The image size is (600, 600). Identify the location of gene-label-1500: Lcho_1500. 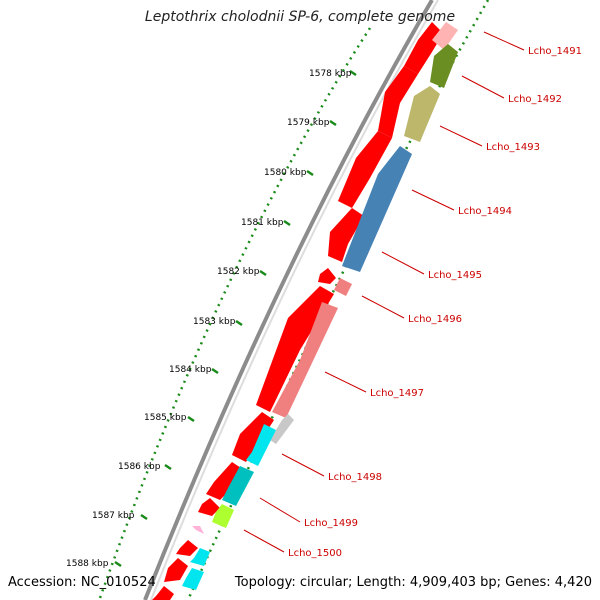
(315, 553).